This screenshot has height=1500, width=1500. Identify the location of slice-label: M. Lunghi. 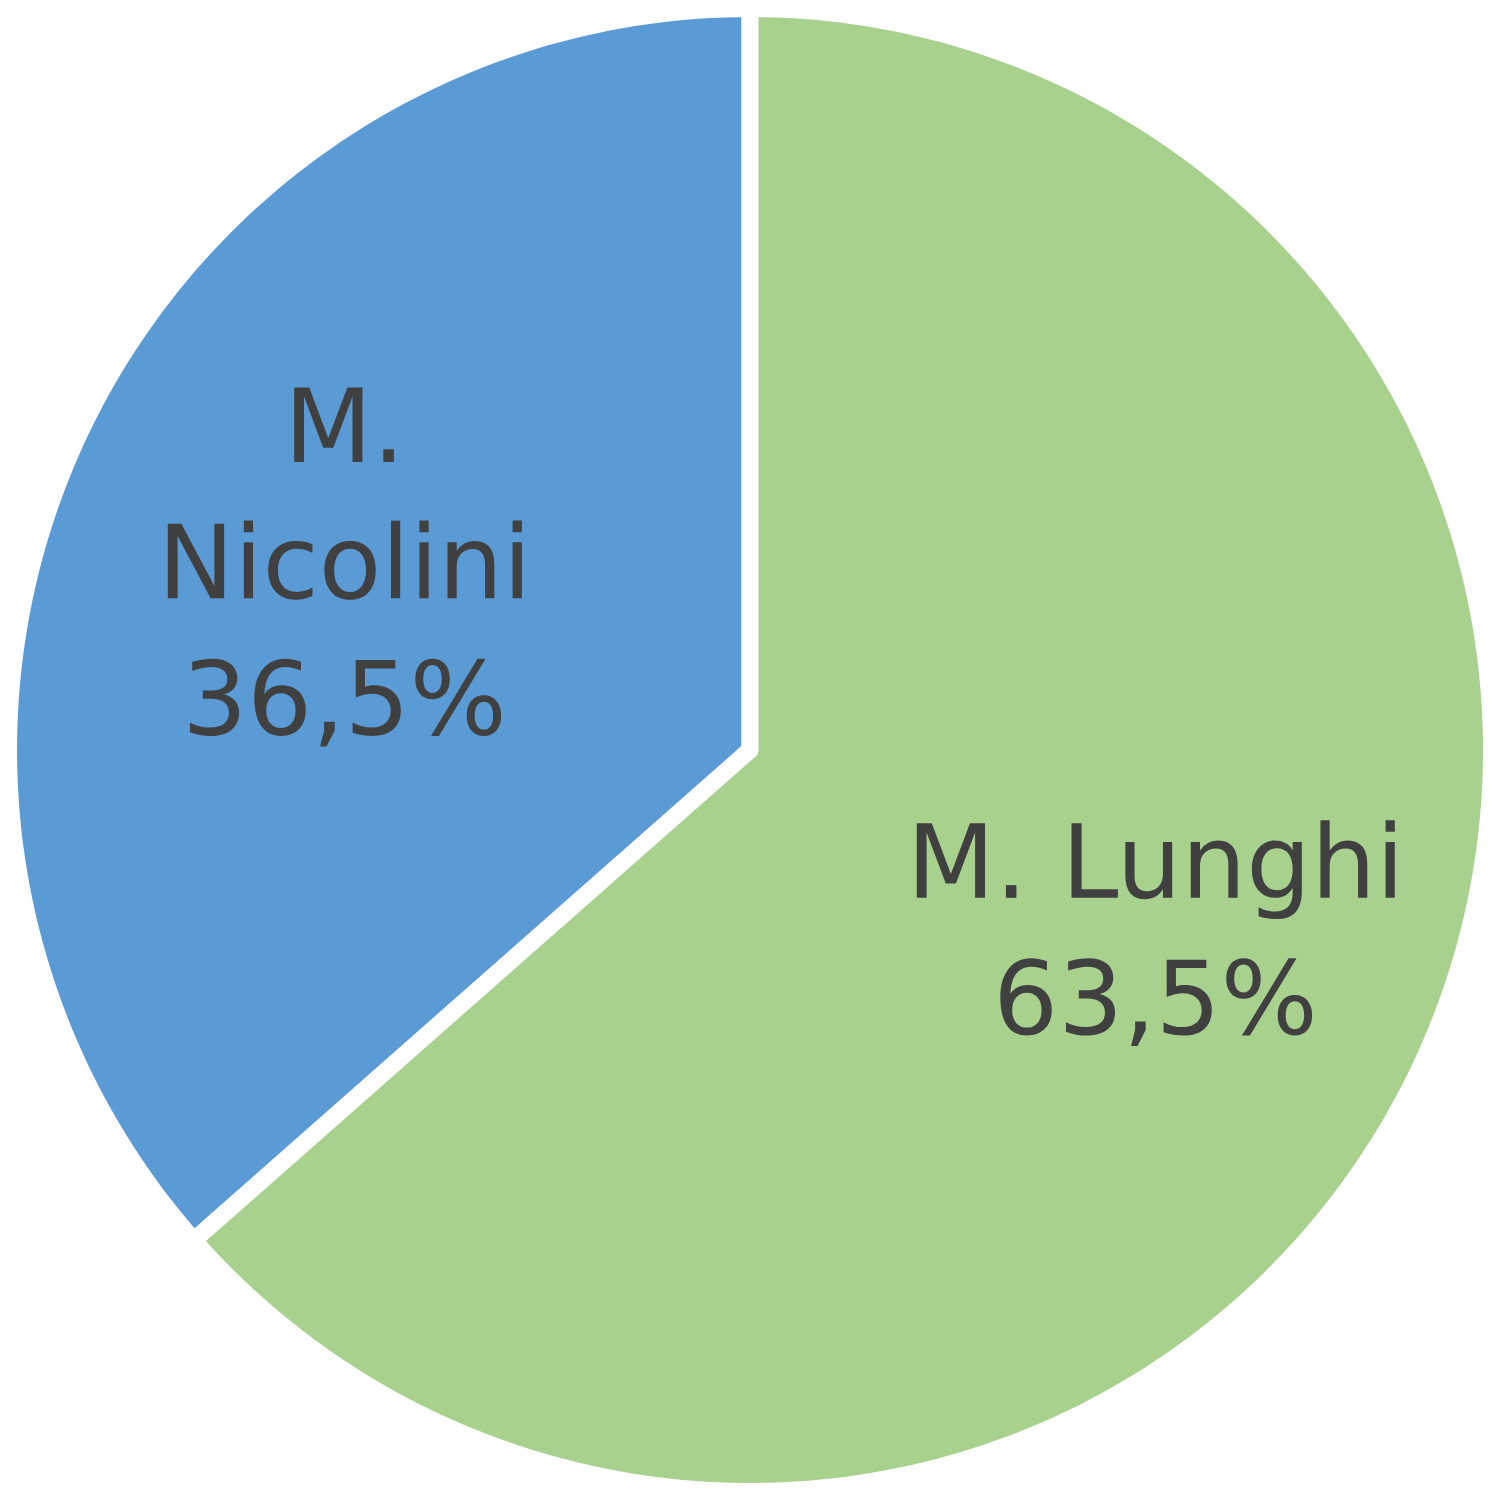
(1155, 870).